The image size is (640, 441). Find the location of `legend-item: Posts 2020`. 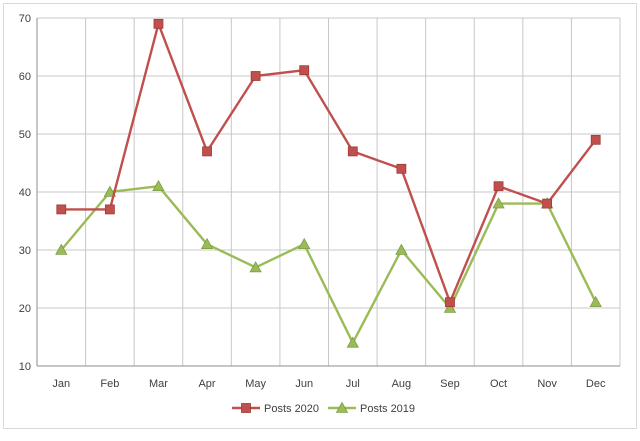

legend-item: Posts 2020 is located at coordinates (275, 409).